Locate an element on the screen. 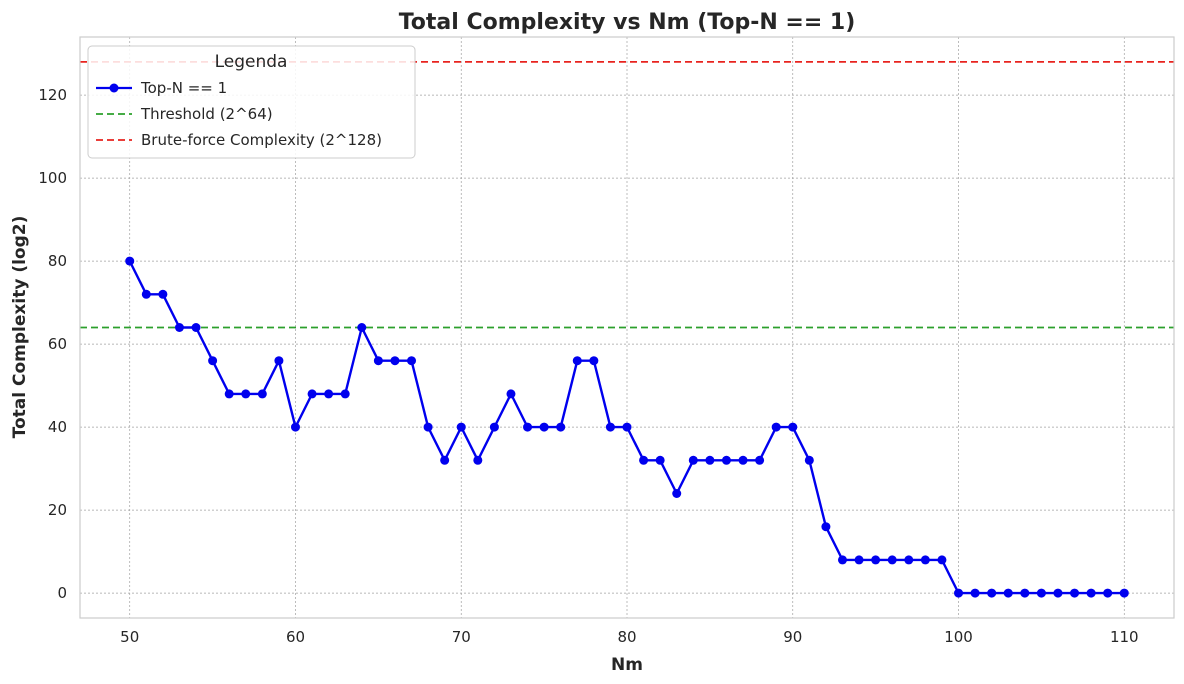 This screenshot has height=684, width=1184. legend-label-brute-force: Brute-force Complexity (2^128) is located at coordinates (261, 140).